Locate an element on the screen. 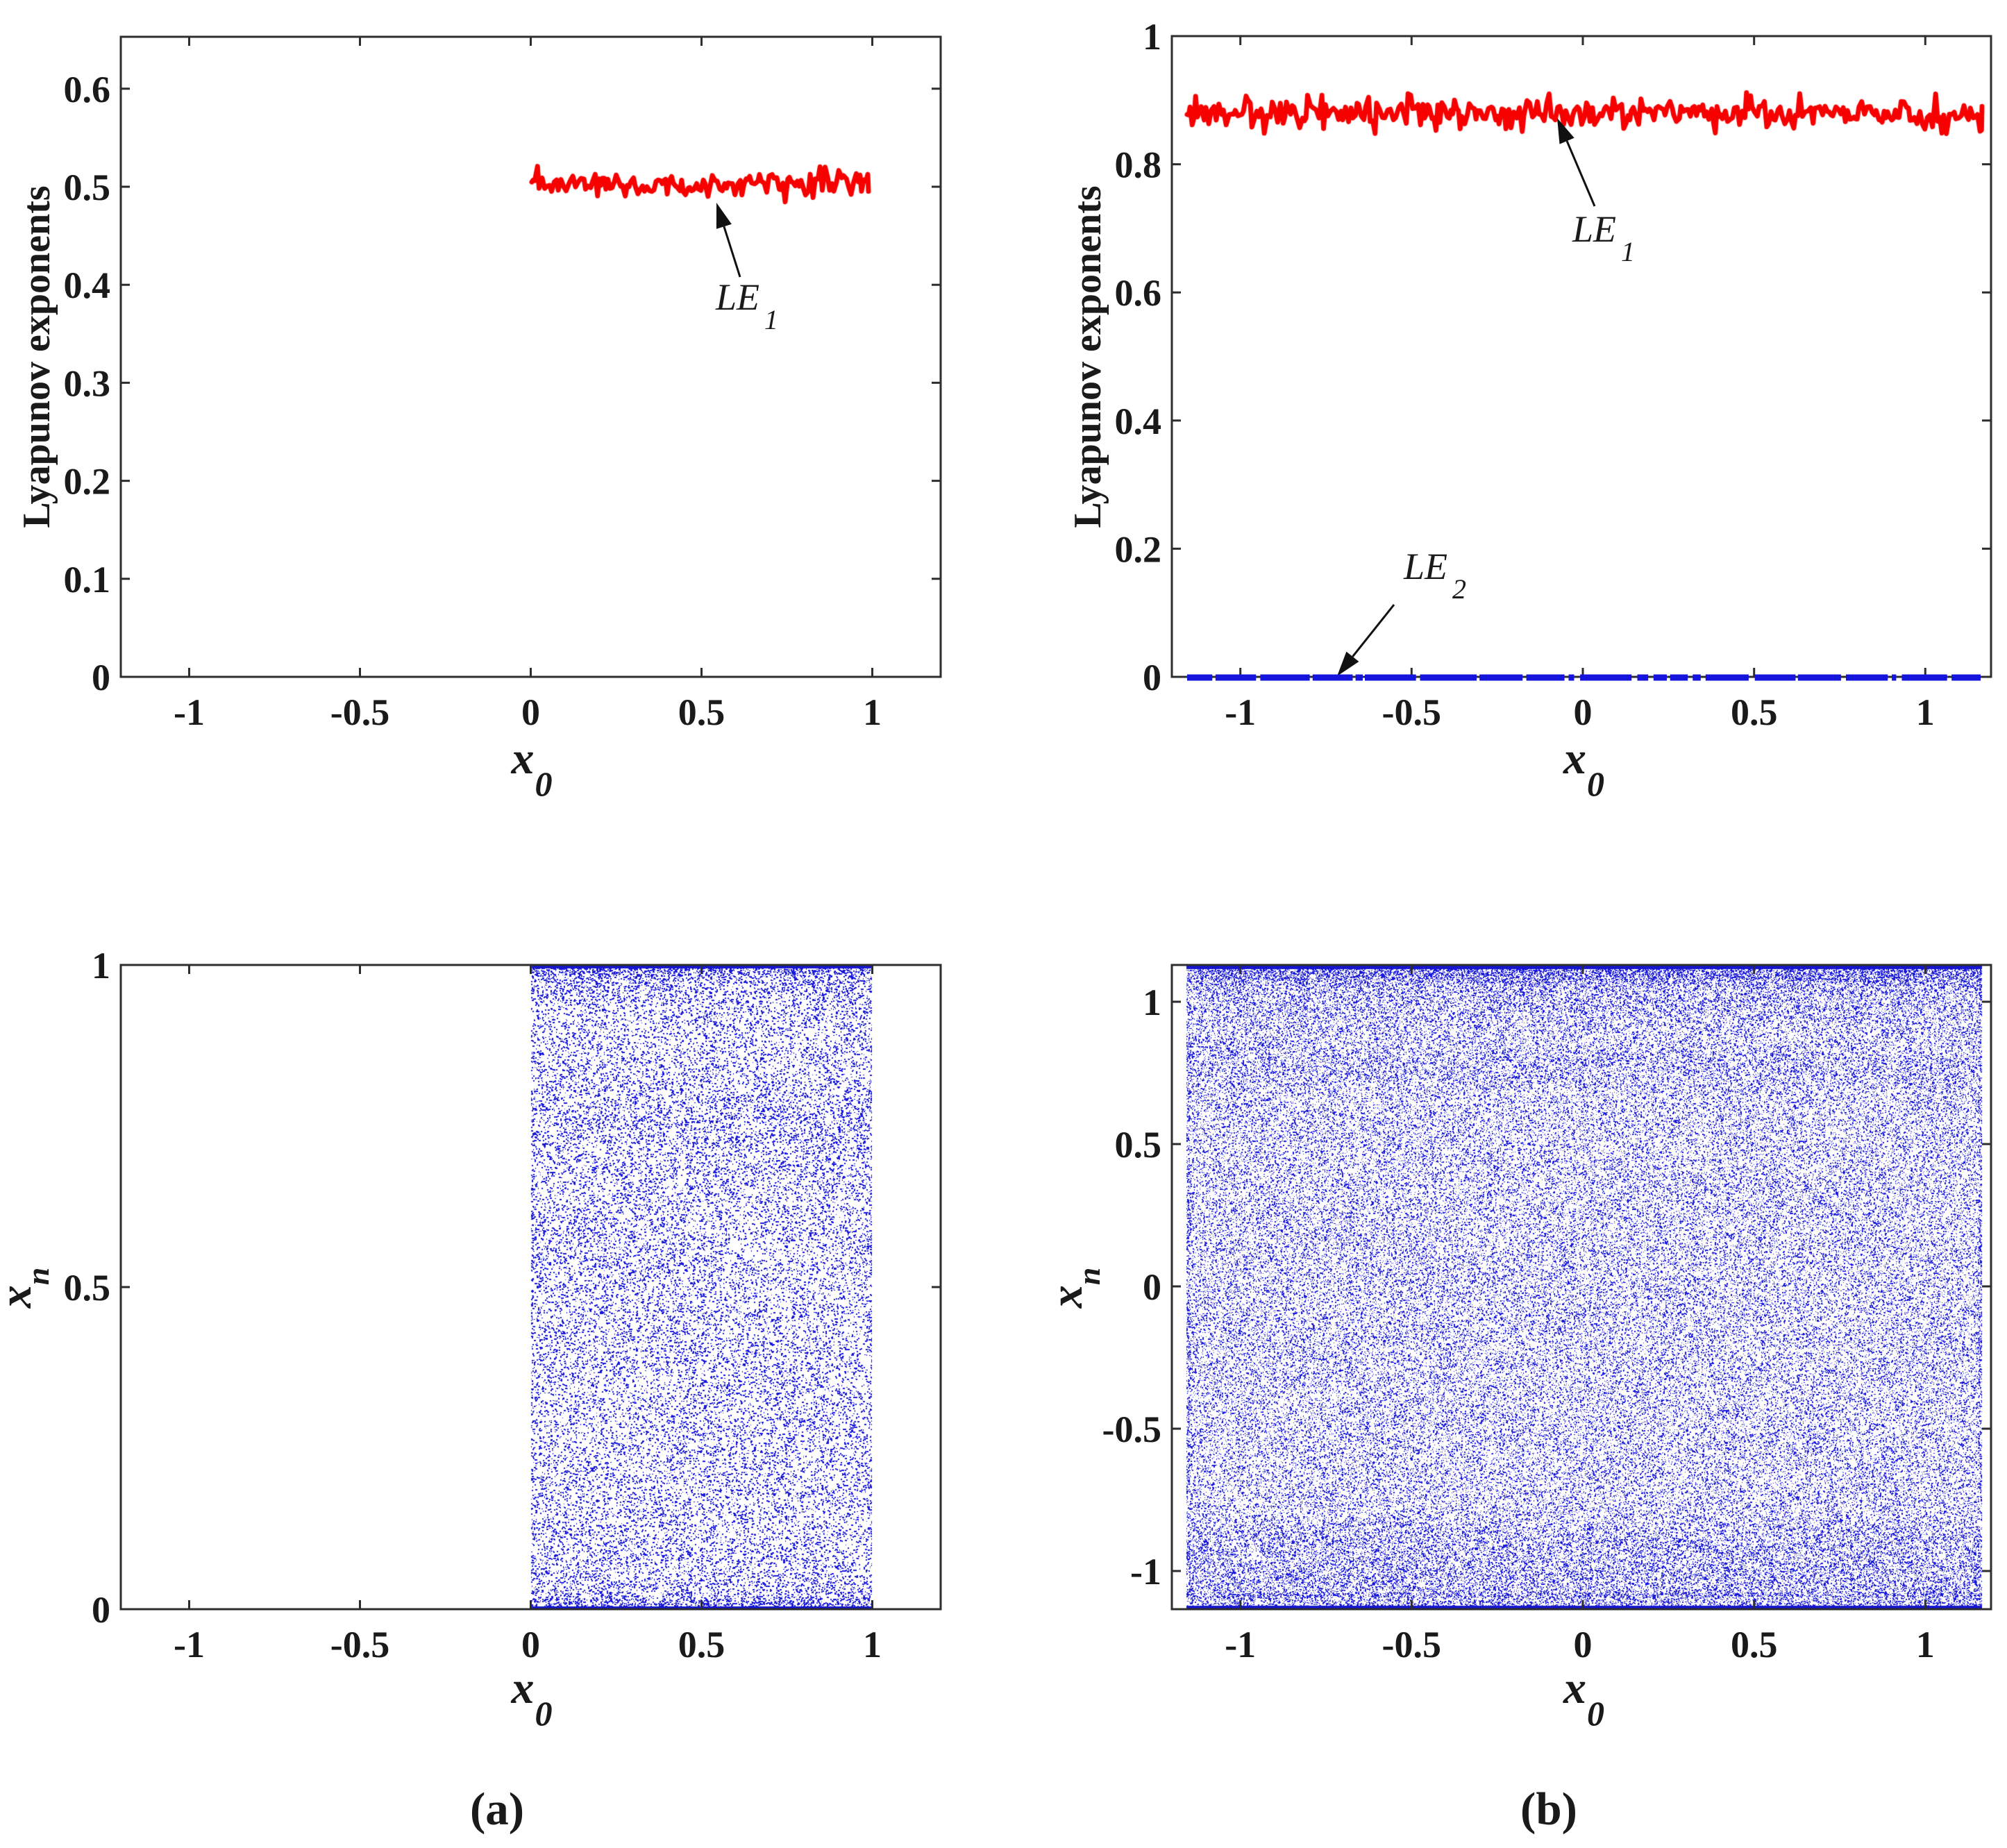 This screenshot has width=2007, height=1848. svg-text: (b) is located at coordinates (1549, 1809).